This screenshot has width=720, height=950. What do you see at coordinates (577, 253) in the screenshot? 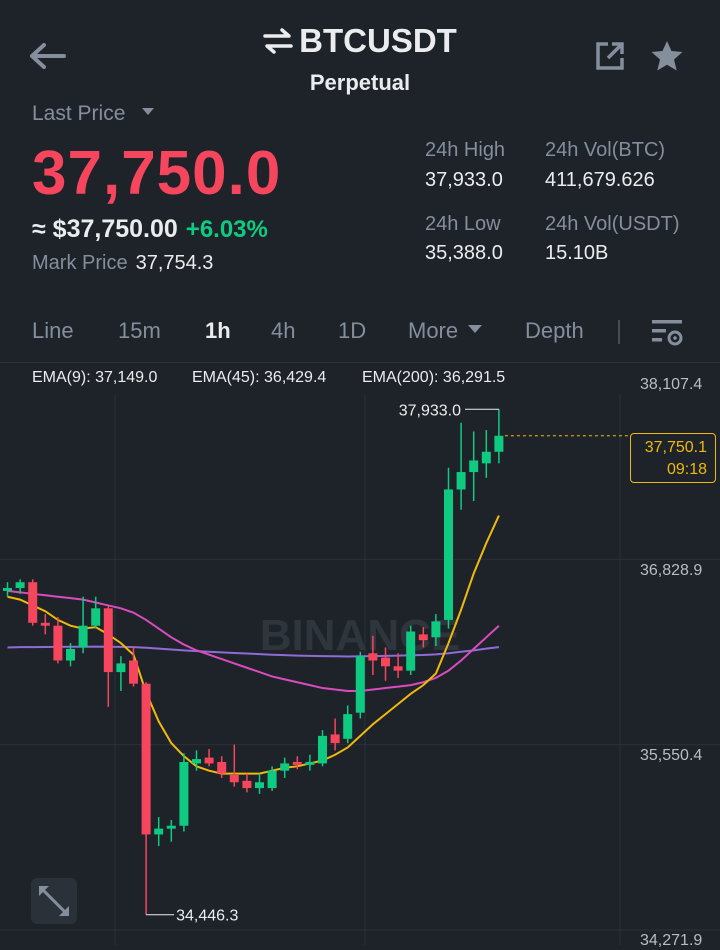
I see `vol-usdt-value: 15.10B` at bounding box center [577, 253].